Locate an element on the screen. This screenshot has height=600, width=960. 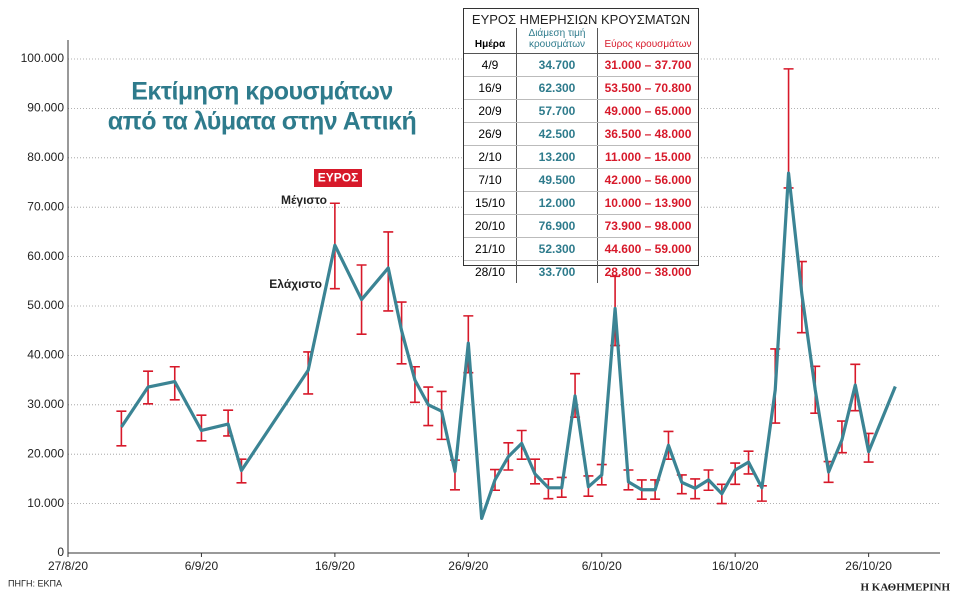
y-tick-label: 50.000 is located at coordinates (45, 305).